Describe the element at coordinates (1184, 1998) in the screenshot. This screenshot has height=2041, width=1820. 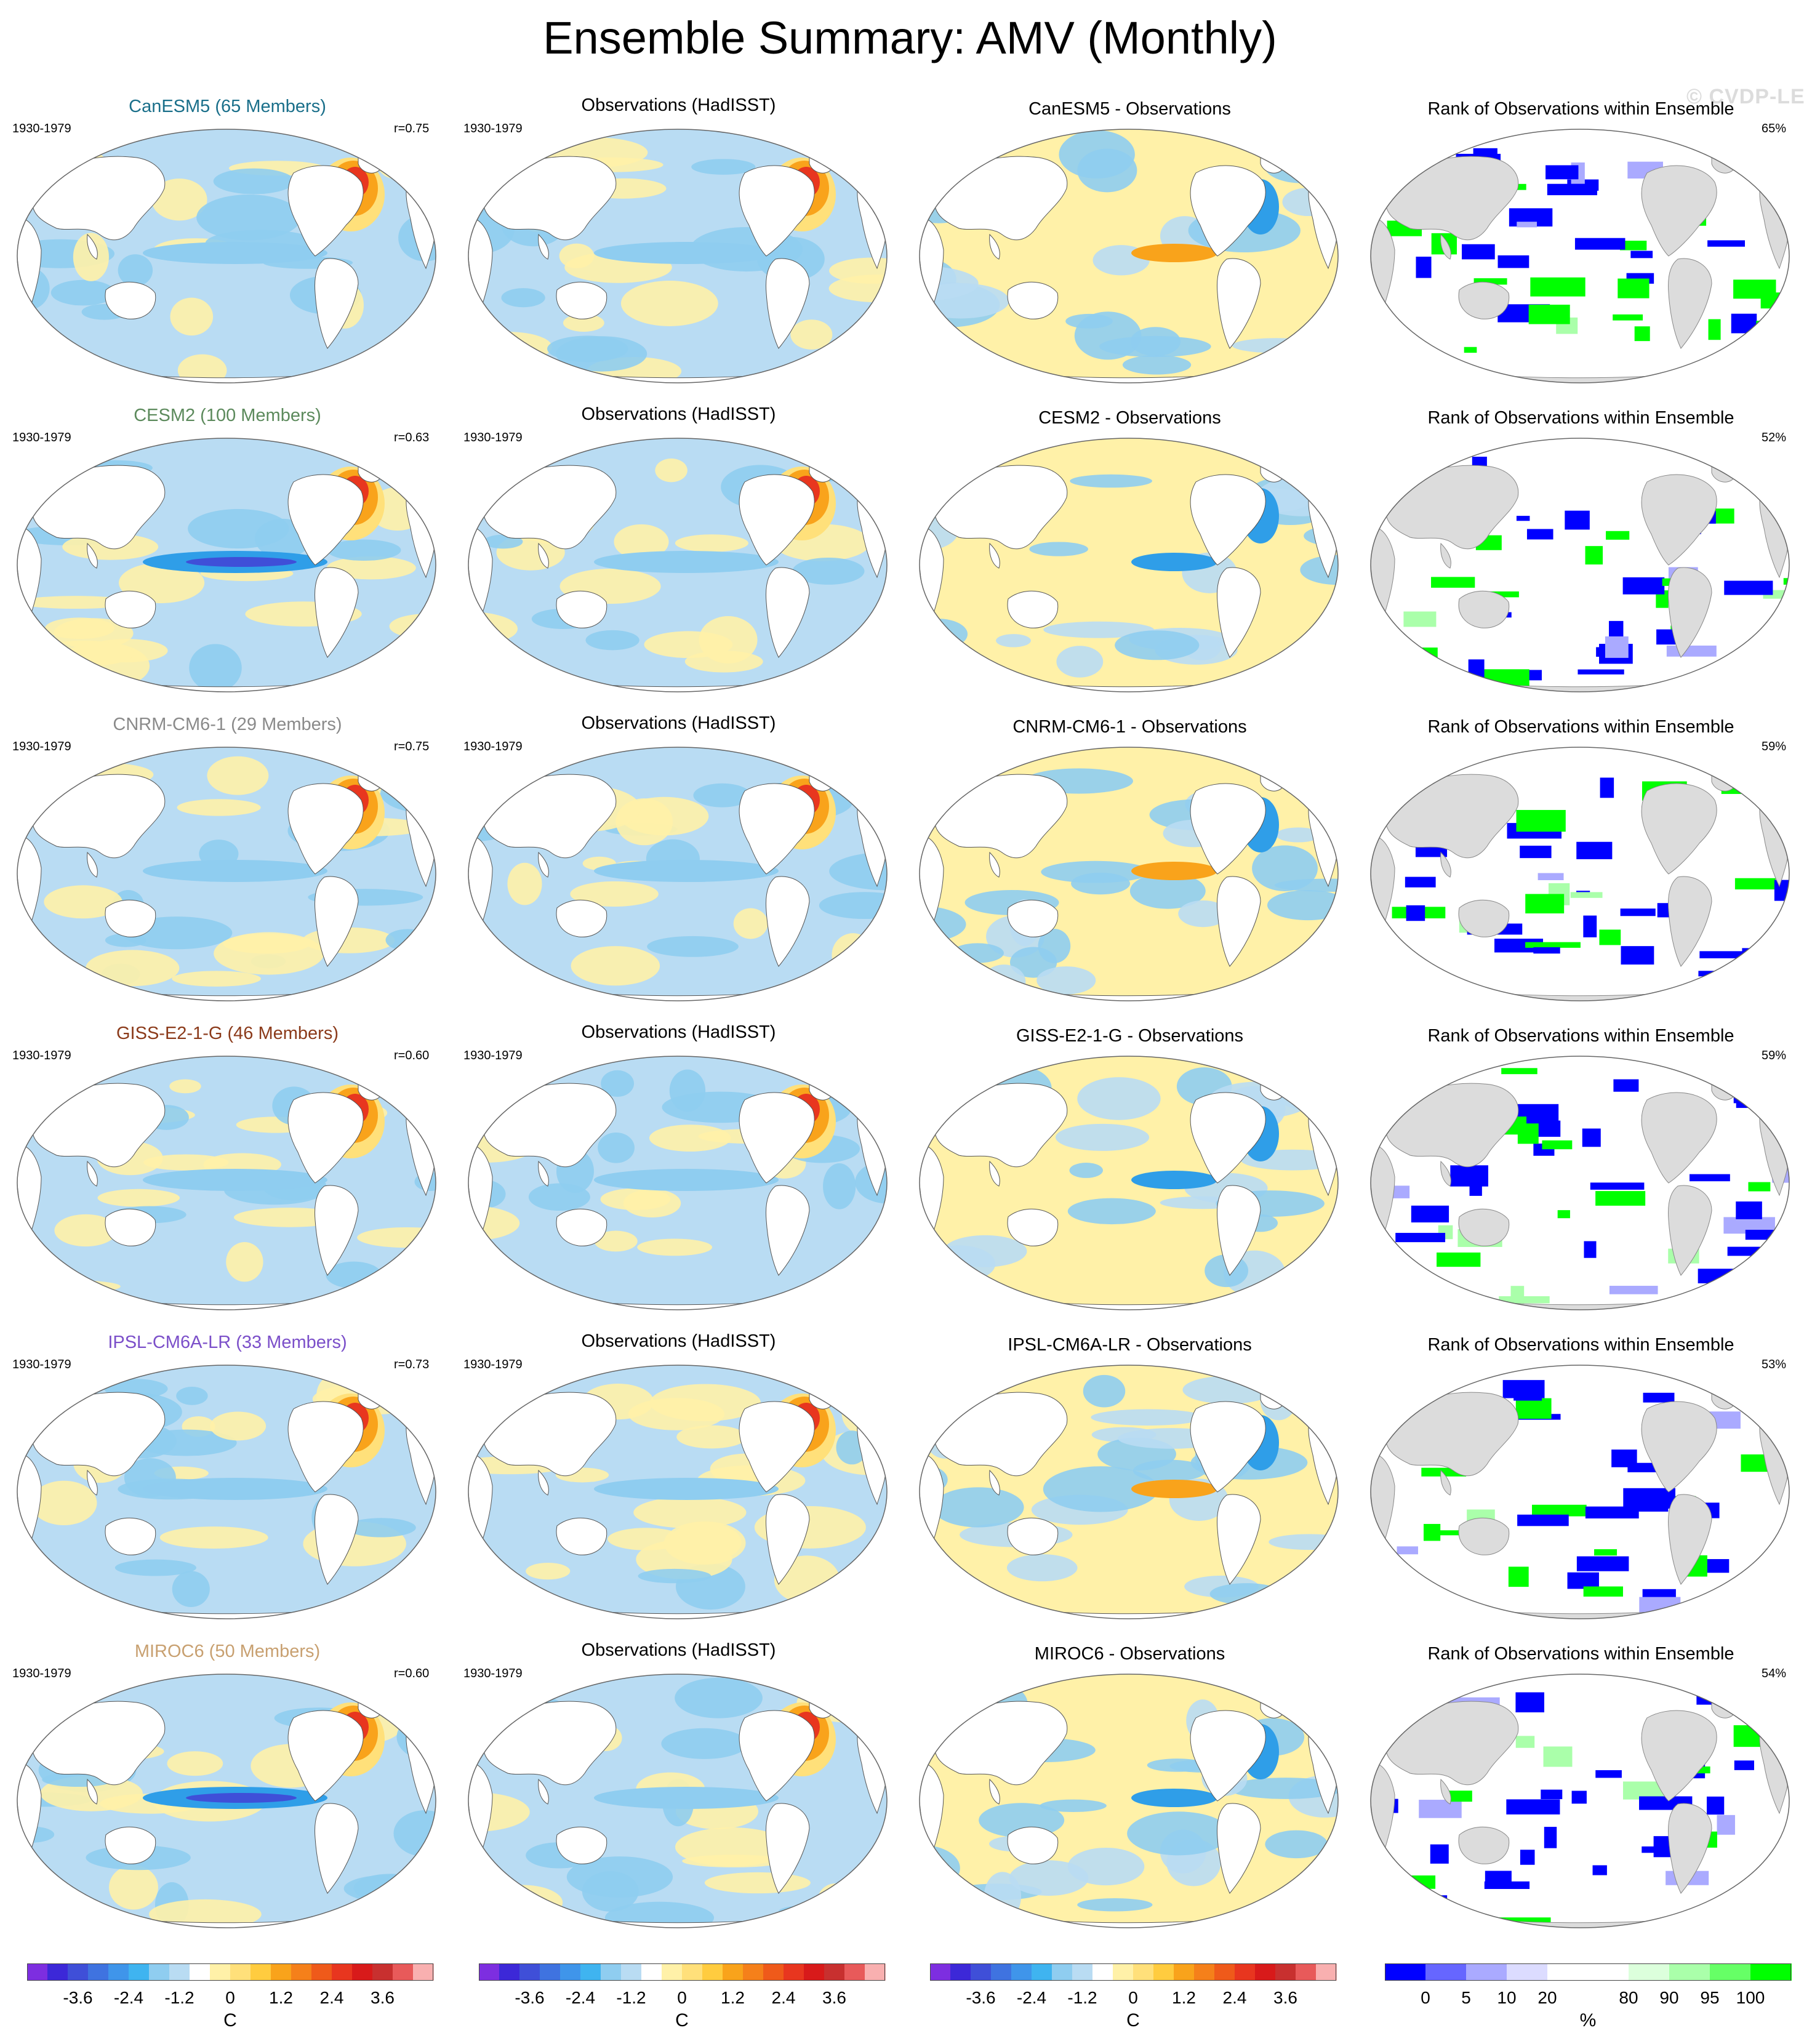
I see `colorbar-tick-label: 1.2` at that location.